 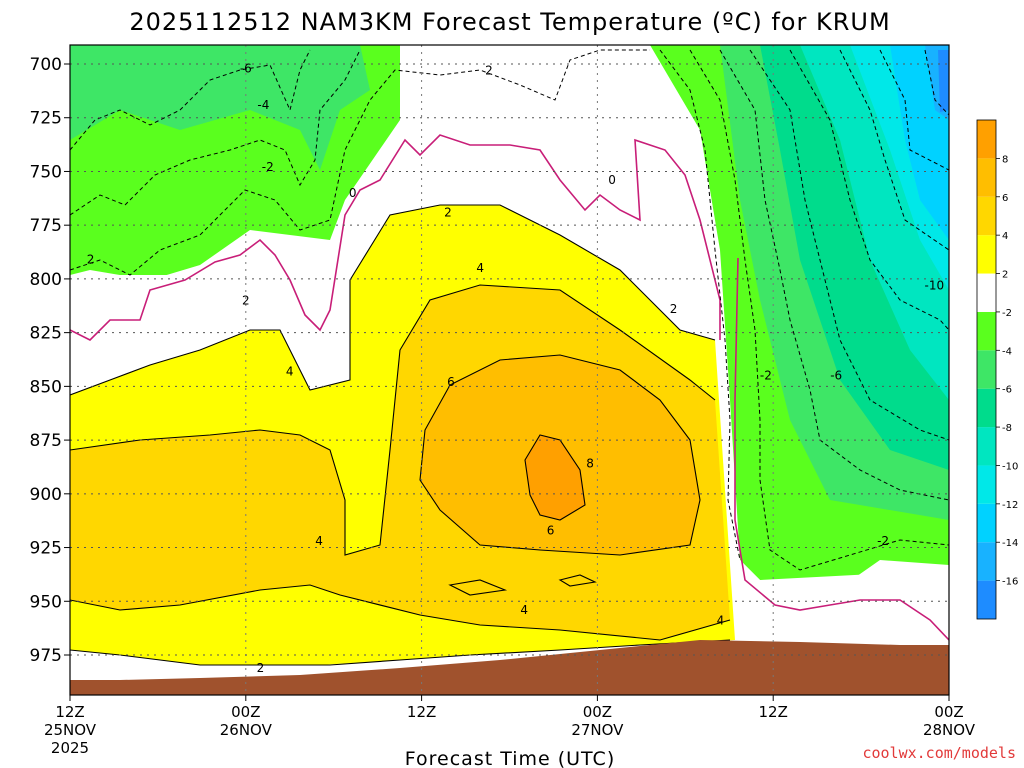 What do you see at coordinates (524, 610) in the screenshot?
I see `contour-label-16: 4` at bounding box center [524, 610].